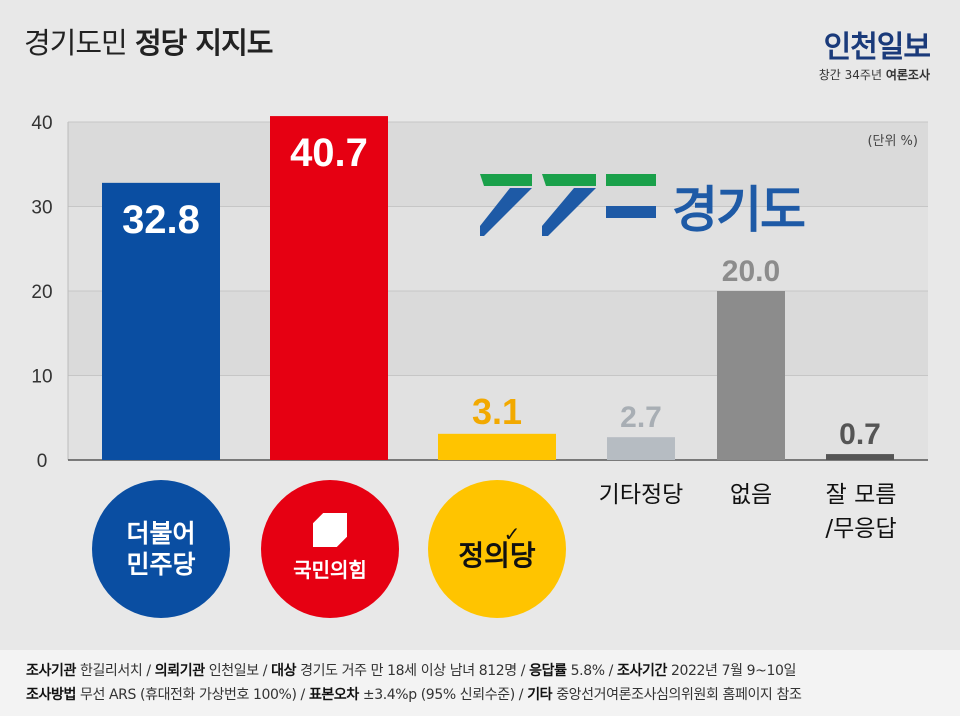 The width and height of the screenshot is (960, 716). What do you see at coordinates (41, 208) in the screenshot?
I see `y-tick-label: 30` at bounding box center [41, 208].